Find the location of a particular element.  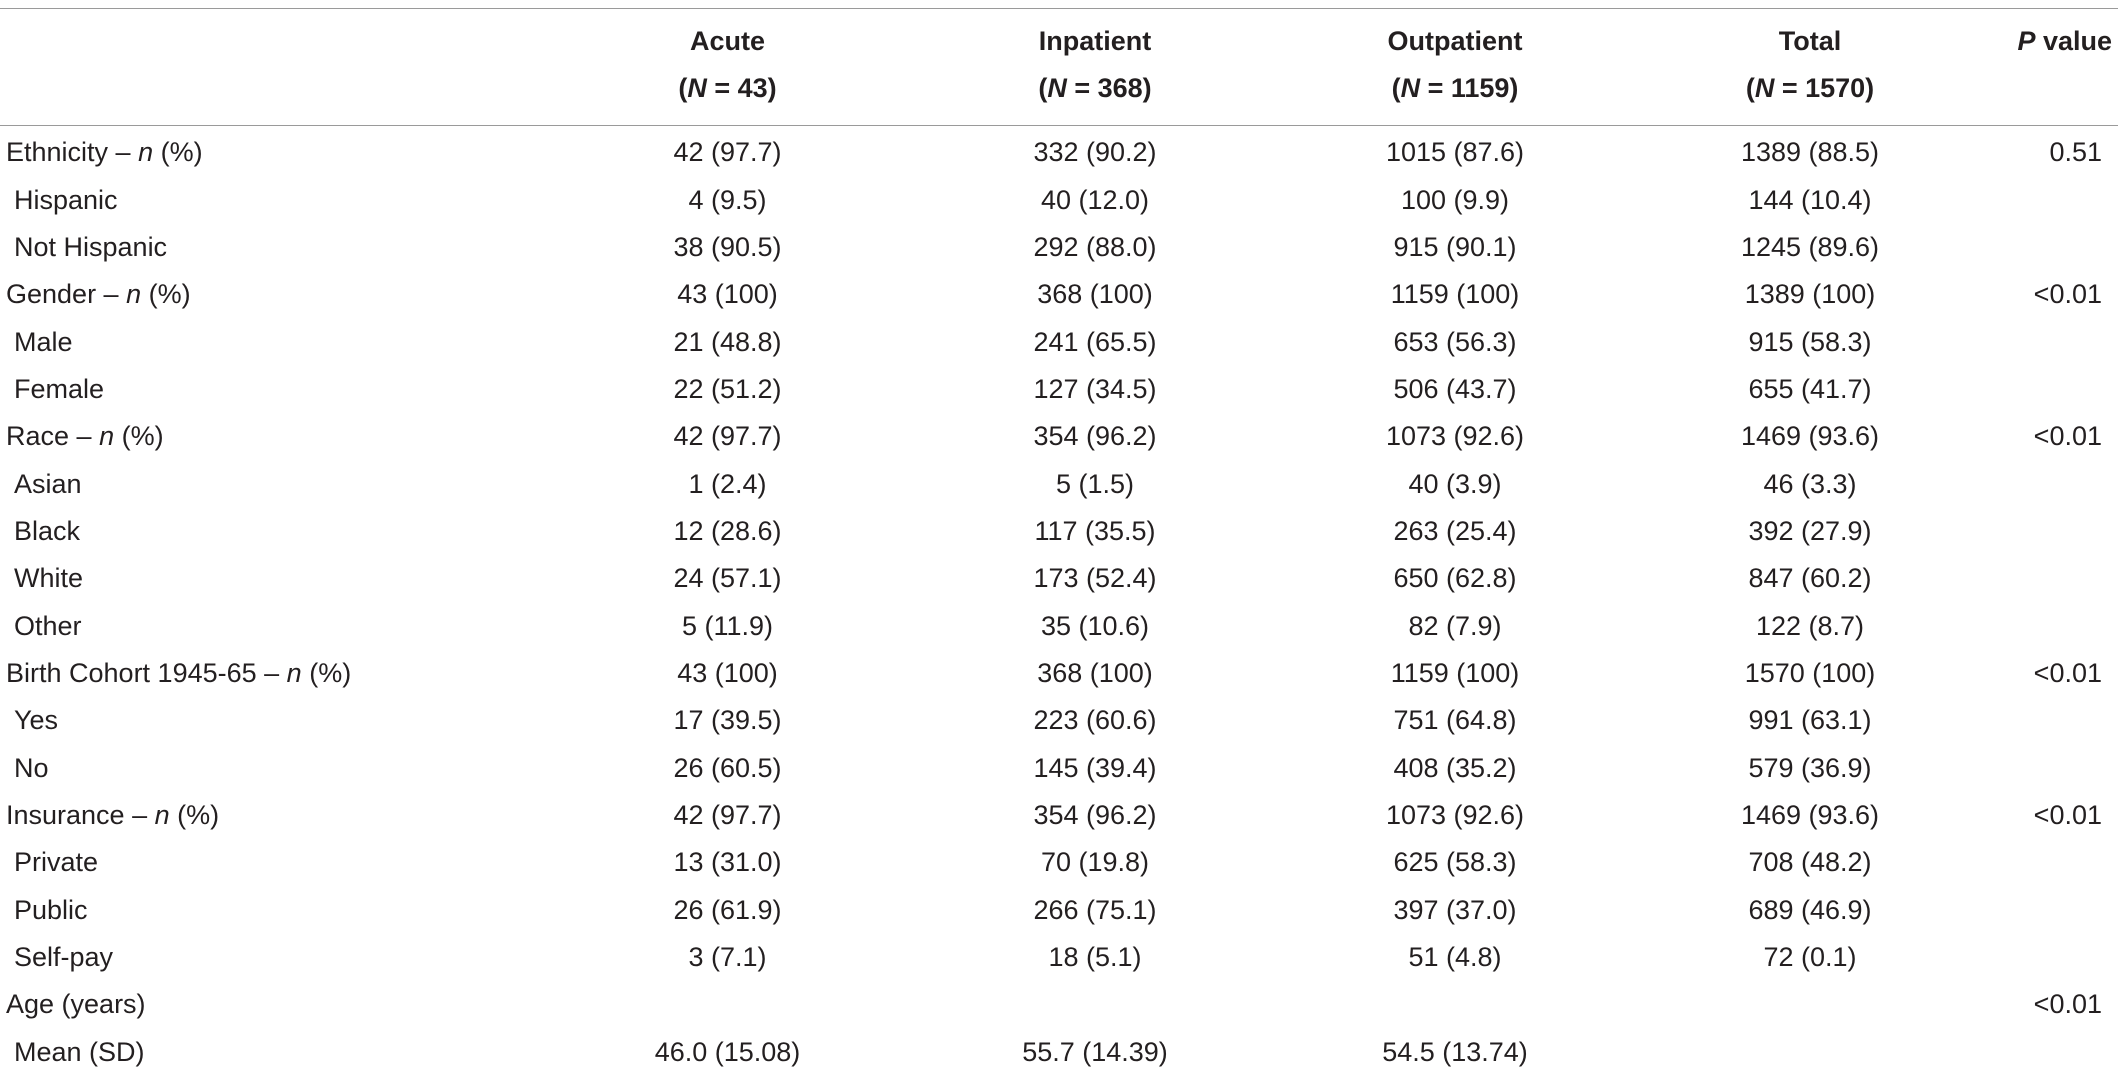

header-total-n: (N = 1570) is located at coordinates (1810, 88).